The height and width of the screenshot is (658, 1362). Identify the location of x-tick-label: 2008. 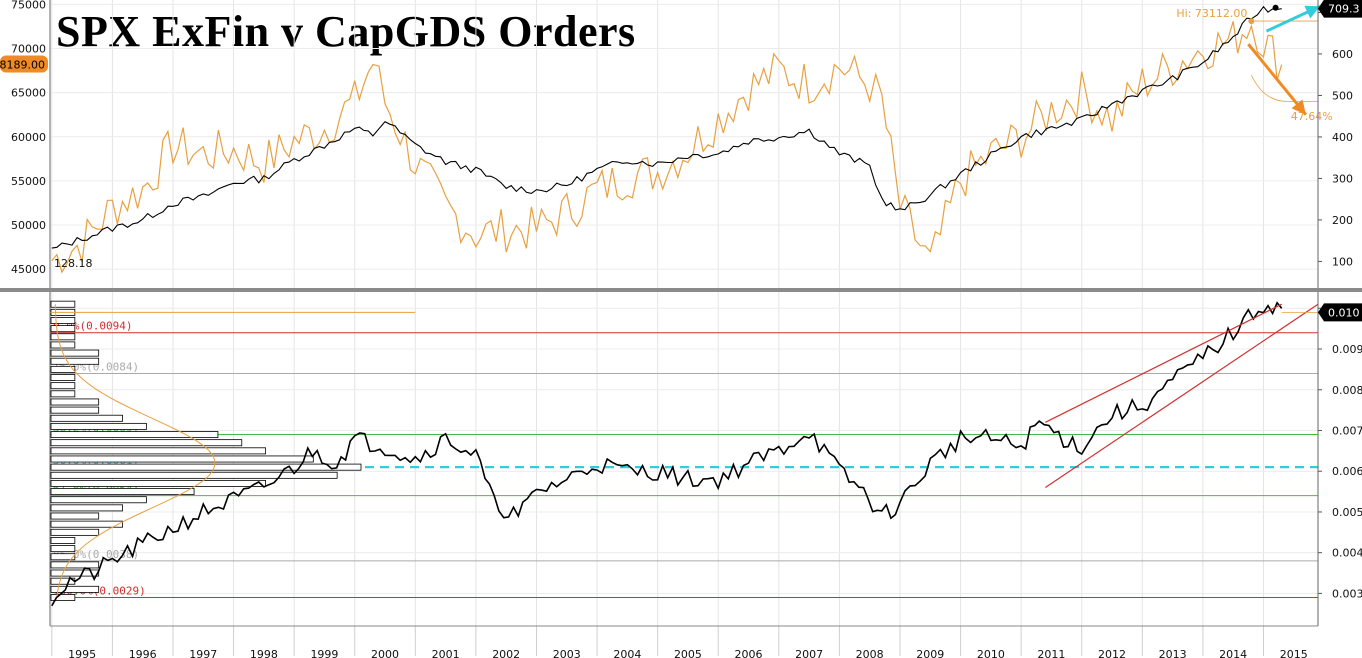
(870, 653).